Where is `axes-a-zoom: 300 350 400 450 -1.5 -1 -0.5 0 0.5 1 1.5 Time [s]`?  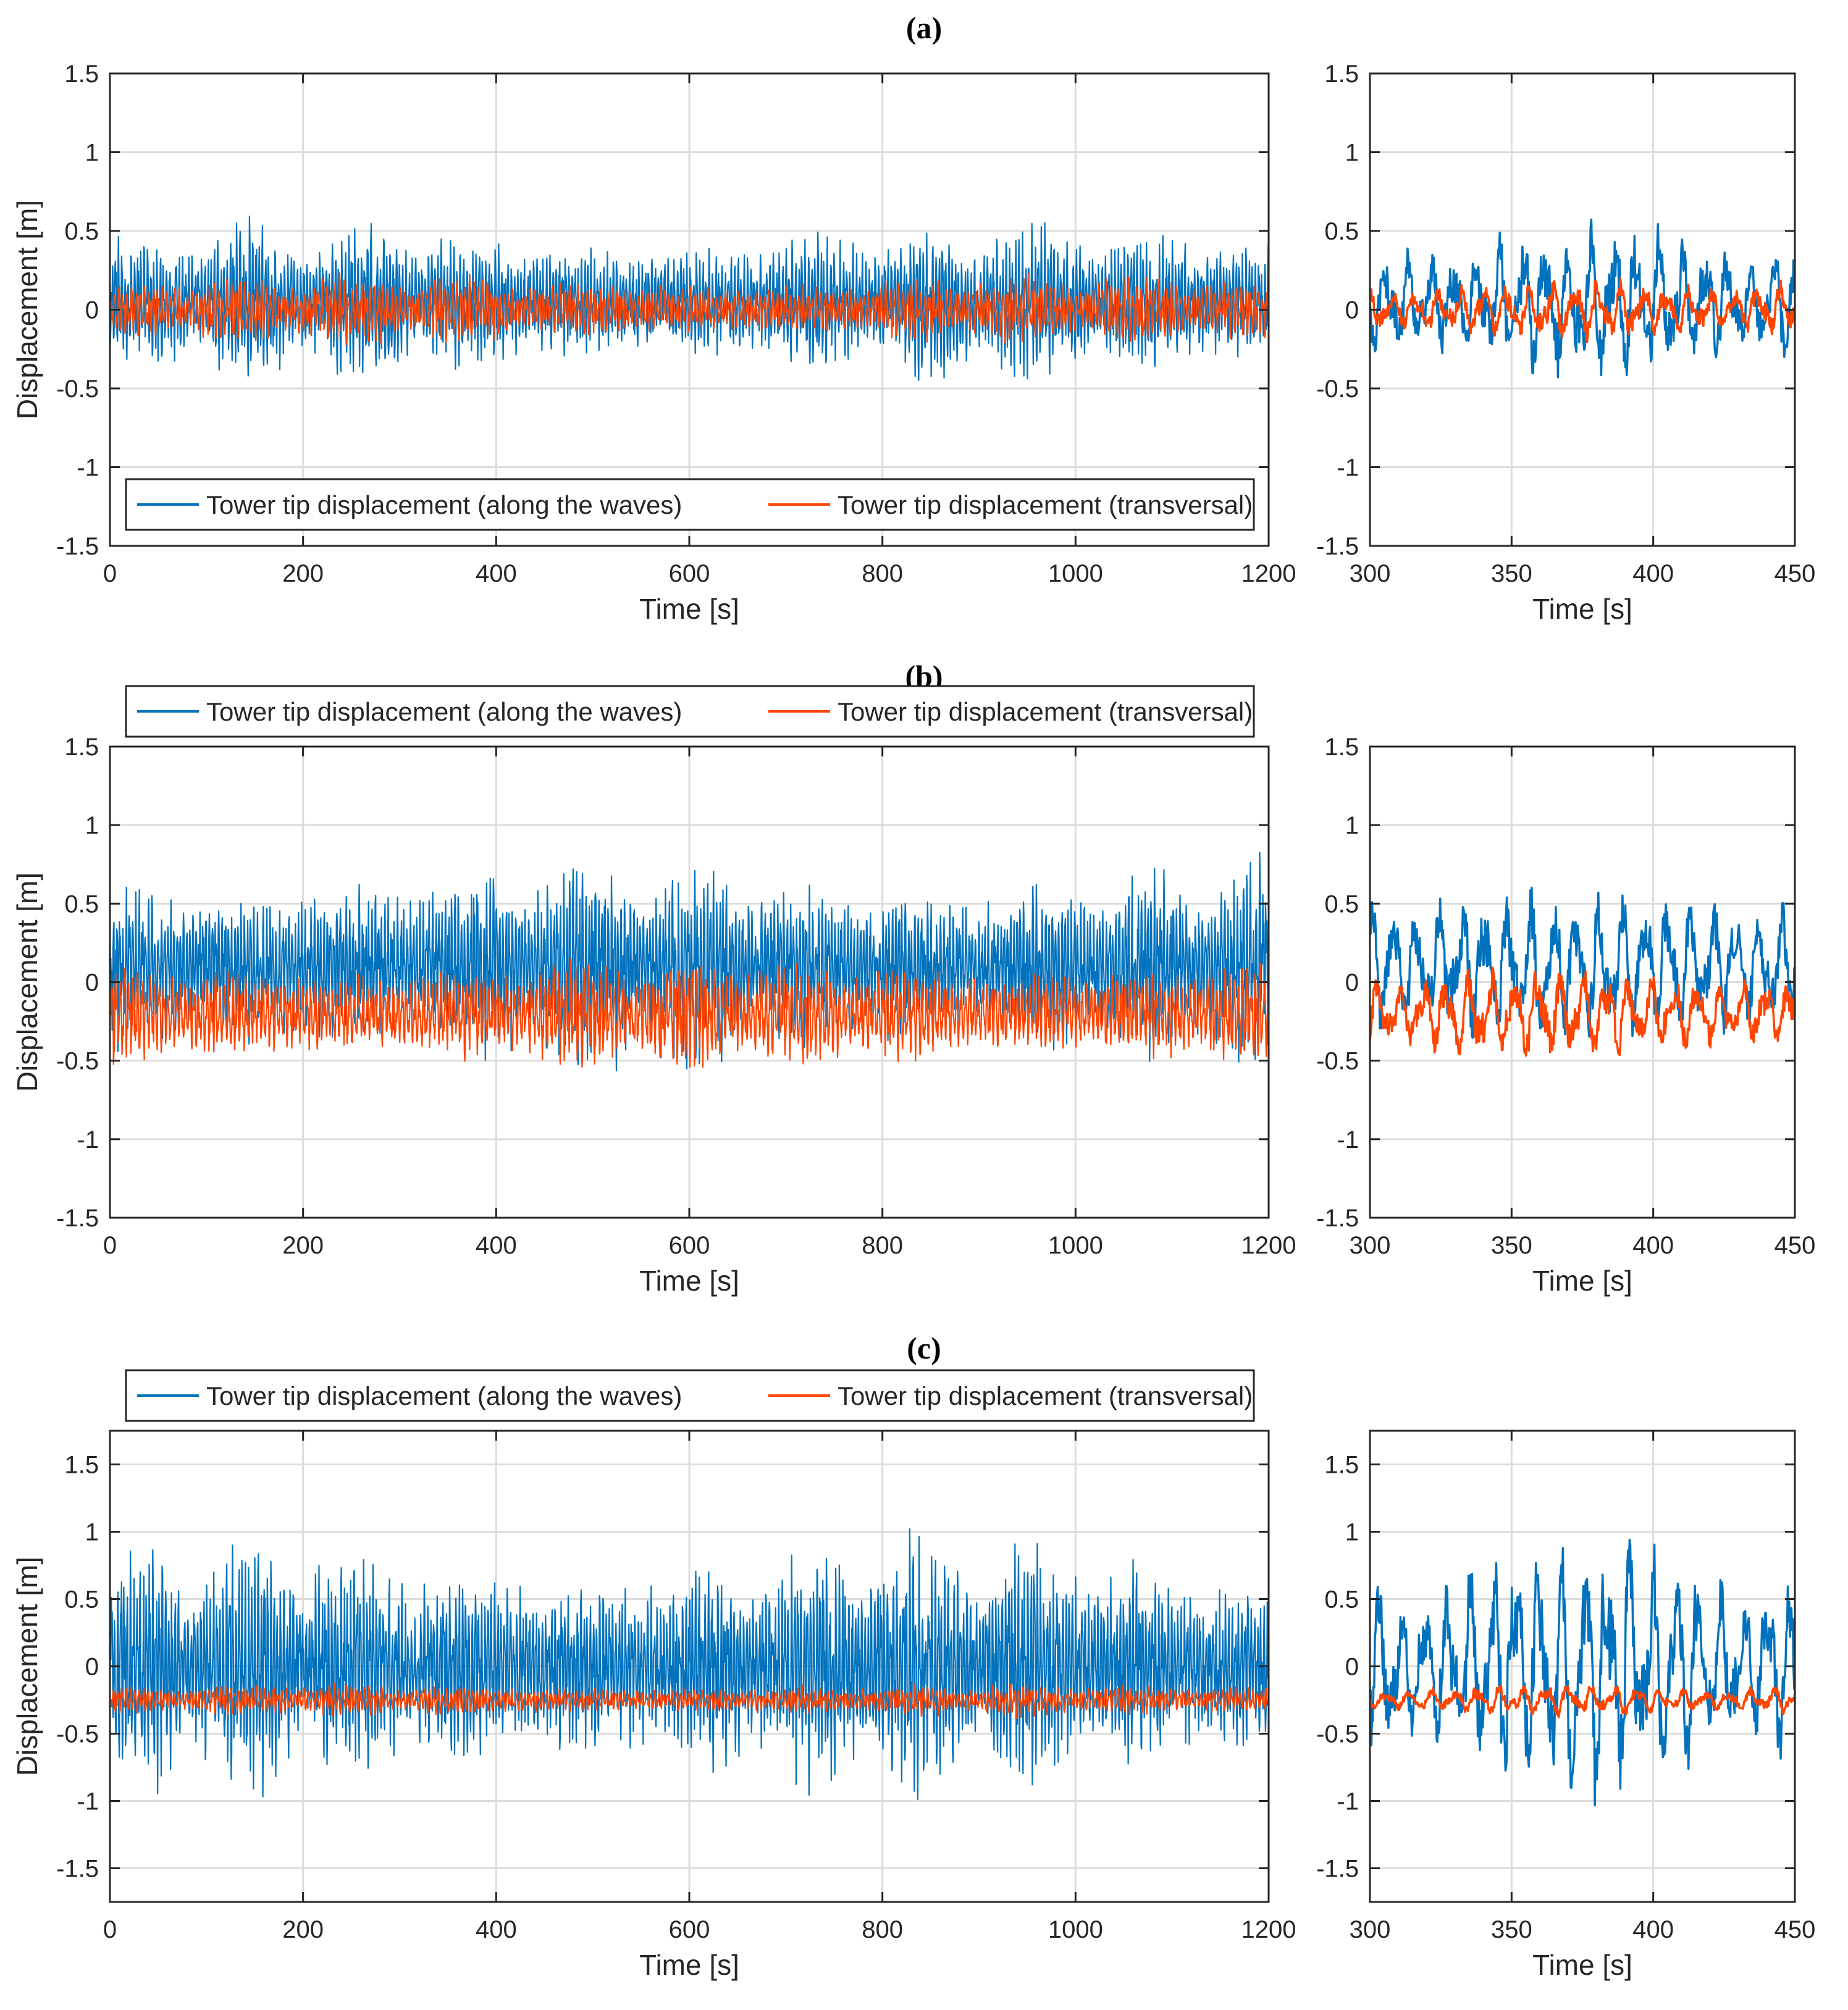 axes-a-zoom: 300 350 400 450 -1.5 -1 -0.5 0 0.5 1 1.5 Time [s] is located at coordinates (1566, 343).